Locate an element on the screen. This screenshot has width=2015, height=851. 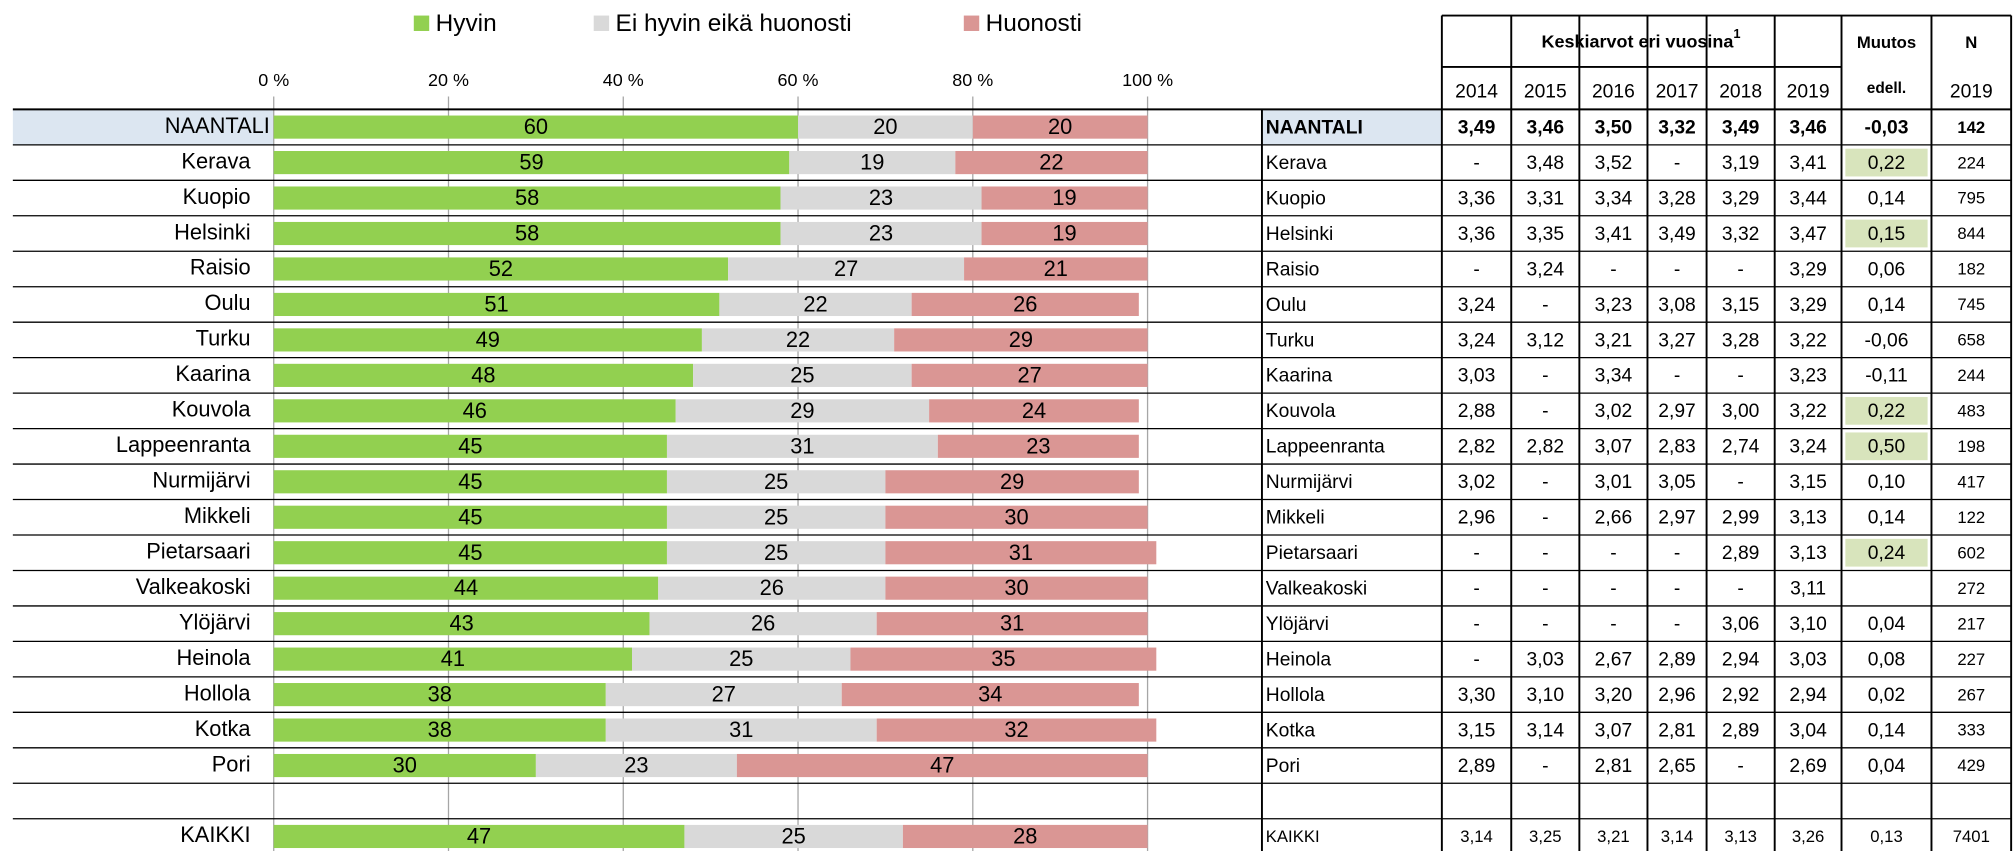
data-label: 44 is located at coordinates (466, 587).